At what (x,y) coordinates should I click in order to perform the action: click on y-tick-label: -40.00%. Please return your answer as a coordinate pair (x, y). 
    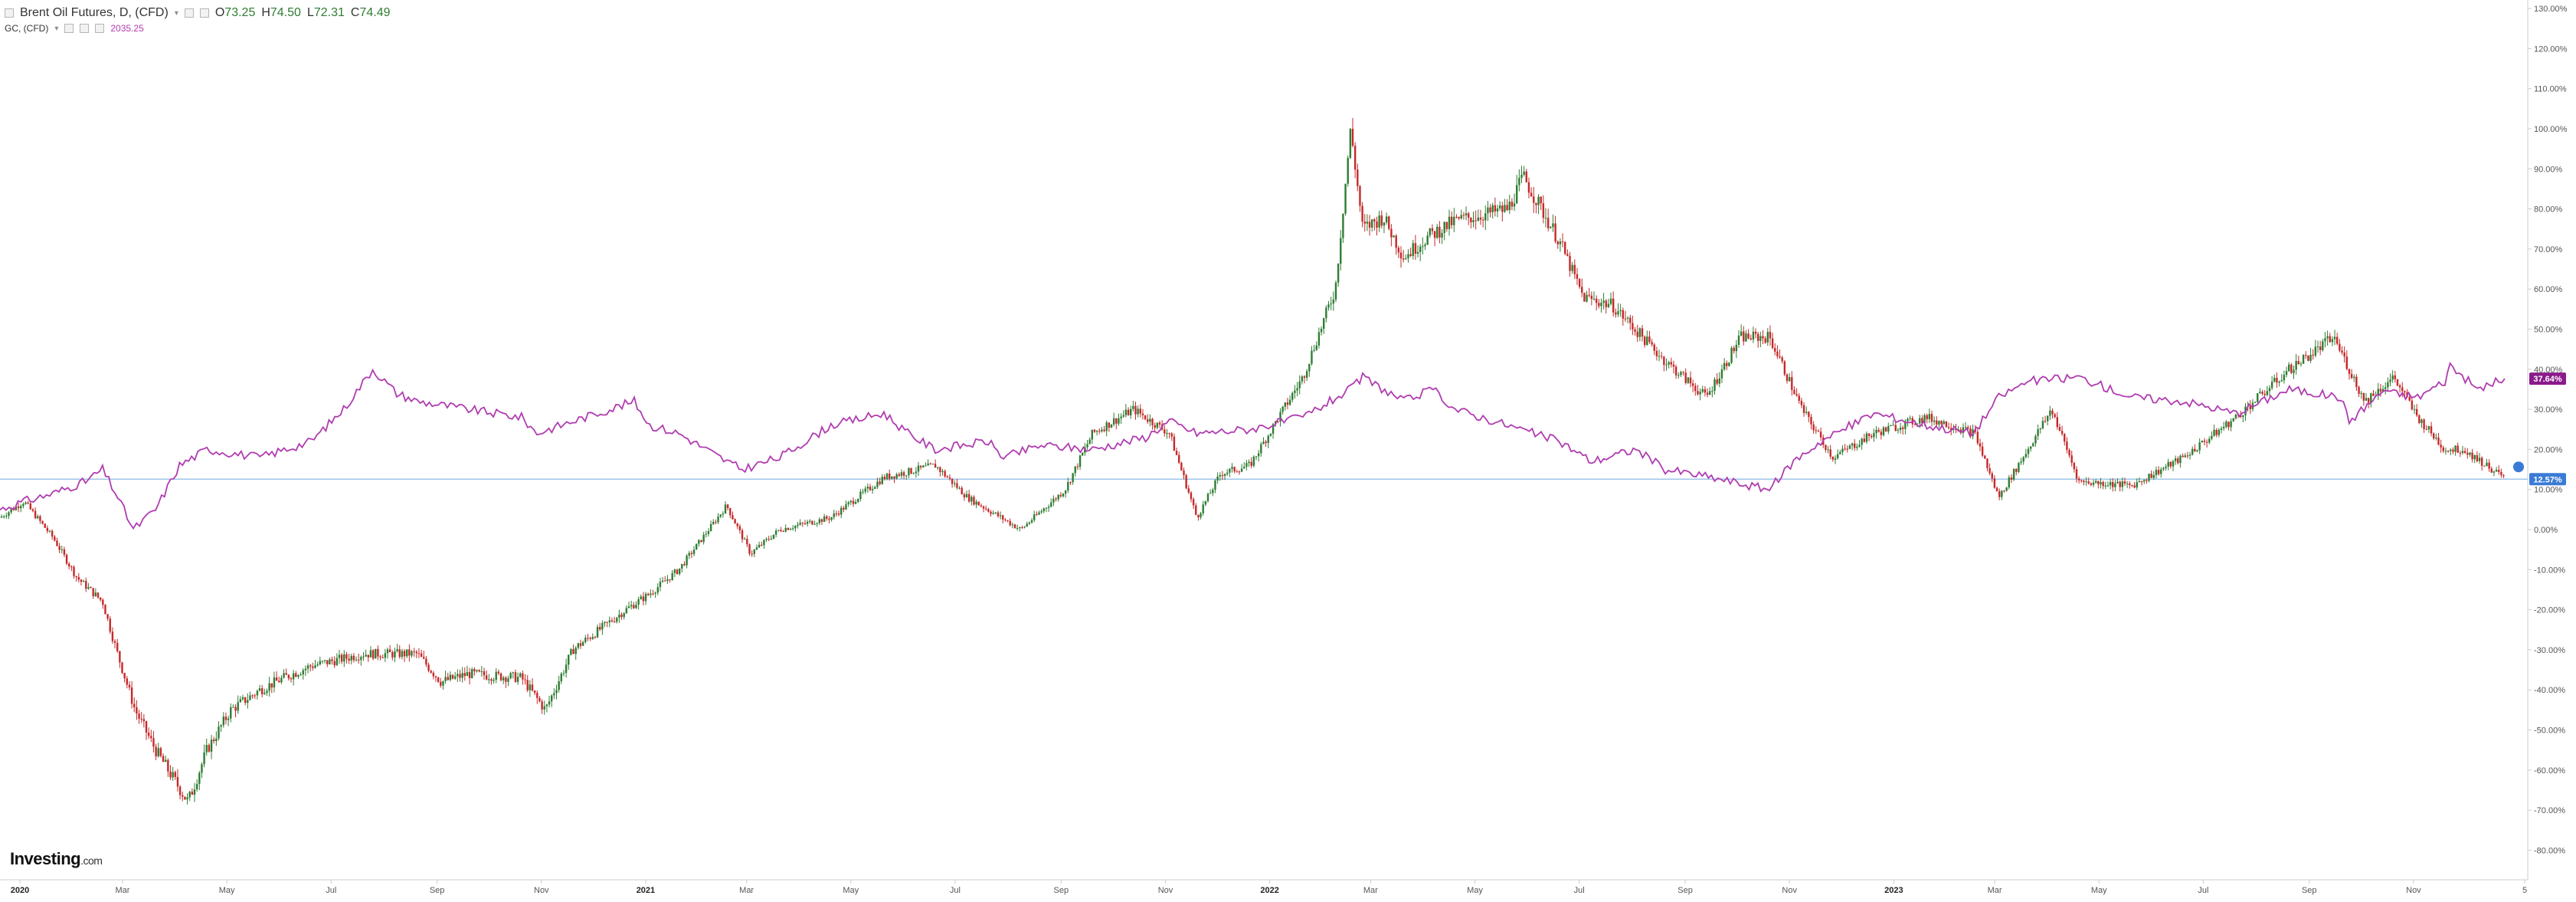
    Looking at the image, I should click on (2549, 690).